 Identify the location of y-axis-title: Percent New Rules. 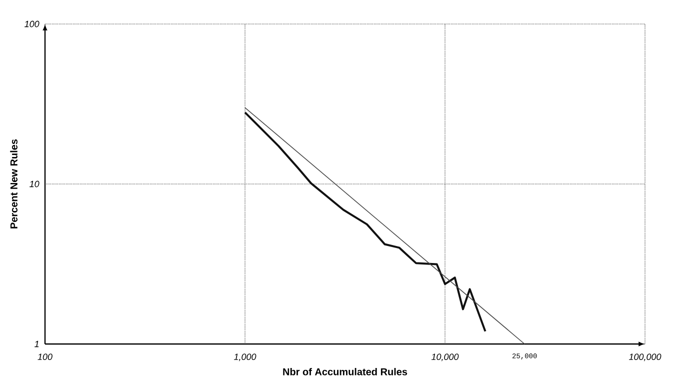
(14, 183).